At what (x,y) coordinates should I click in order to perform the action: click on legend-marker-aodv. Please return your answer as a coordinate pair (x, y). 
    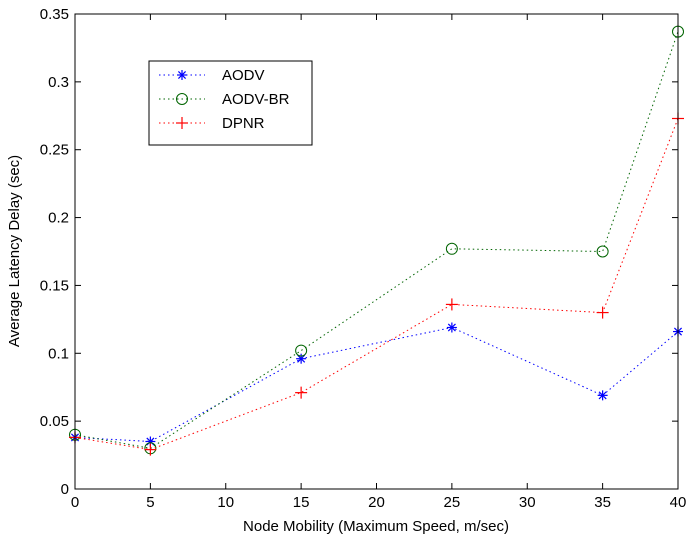
    Looking at the image, I should click on (182, 75).